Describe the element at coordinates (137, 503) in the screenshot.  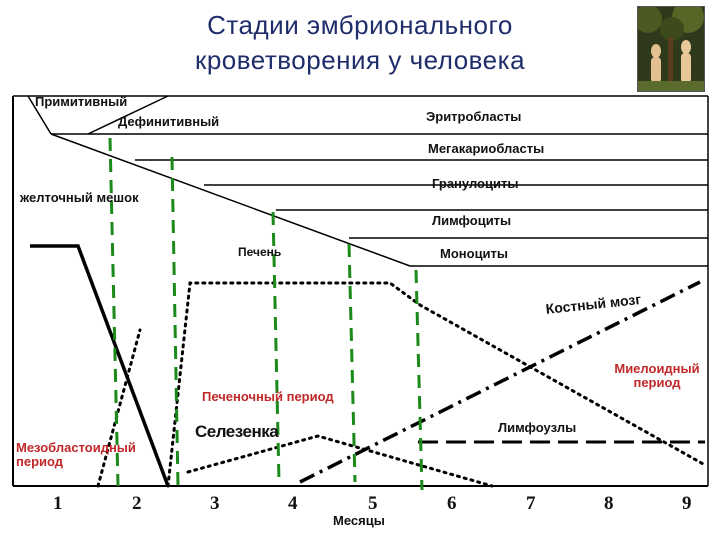
I see `month-2: 2` at that location.